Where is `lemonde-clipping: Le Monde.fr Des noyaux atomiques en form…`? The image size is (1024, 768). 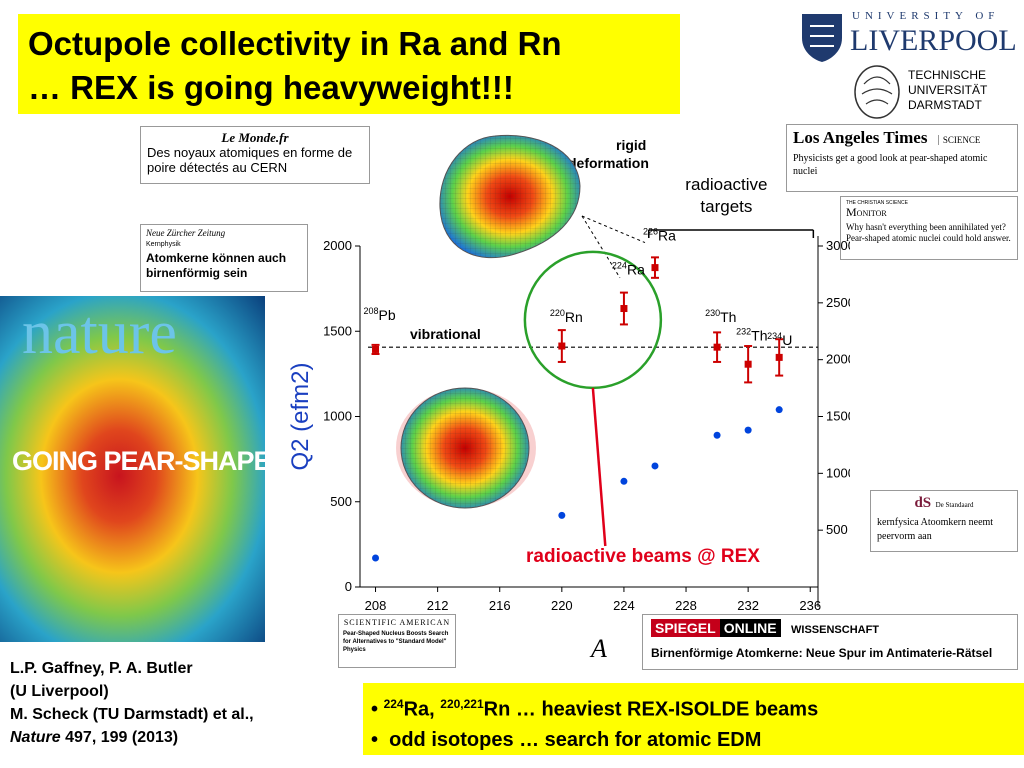 lemonde-clipping: Le Monde.fr Des noyaux atomiques en form… is located at coordinates (255, 155).